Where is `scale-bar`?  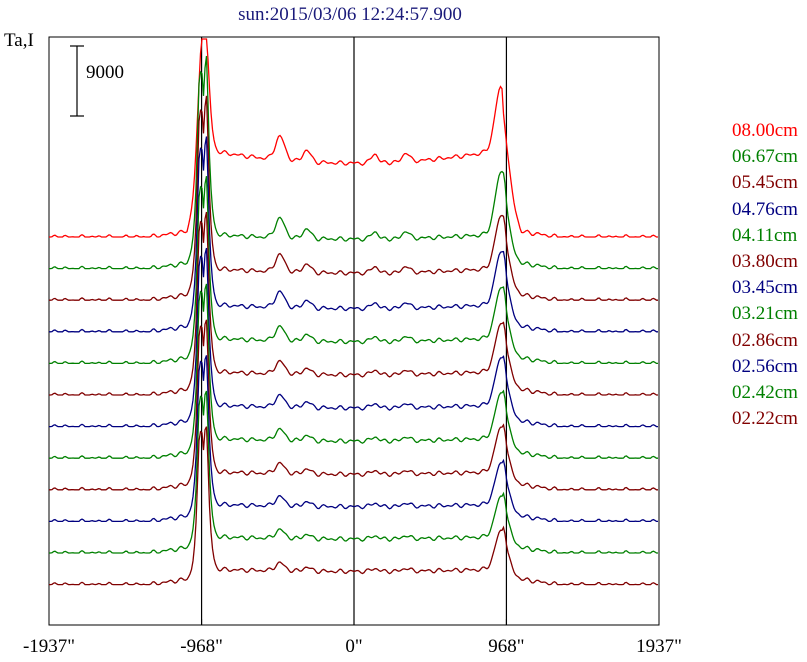 scale-bar is located at coordinates (77, 81).